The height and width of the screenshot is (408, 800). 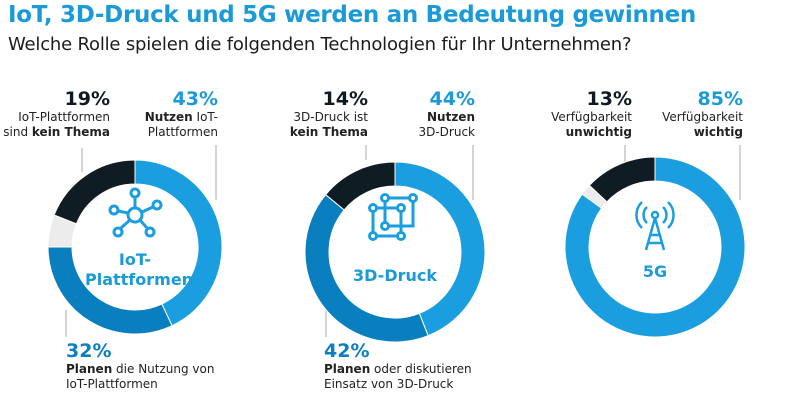 What do you see at coordinates (393, 217) in the screenshot?
I see `cube-icon` at bounding box center [393, 217].